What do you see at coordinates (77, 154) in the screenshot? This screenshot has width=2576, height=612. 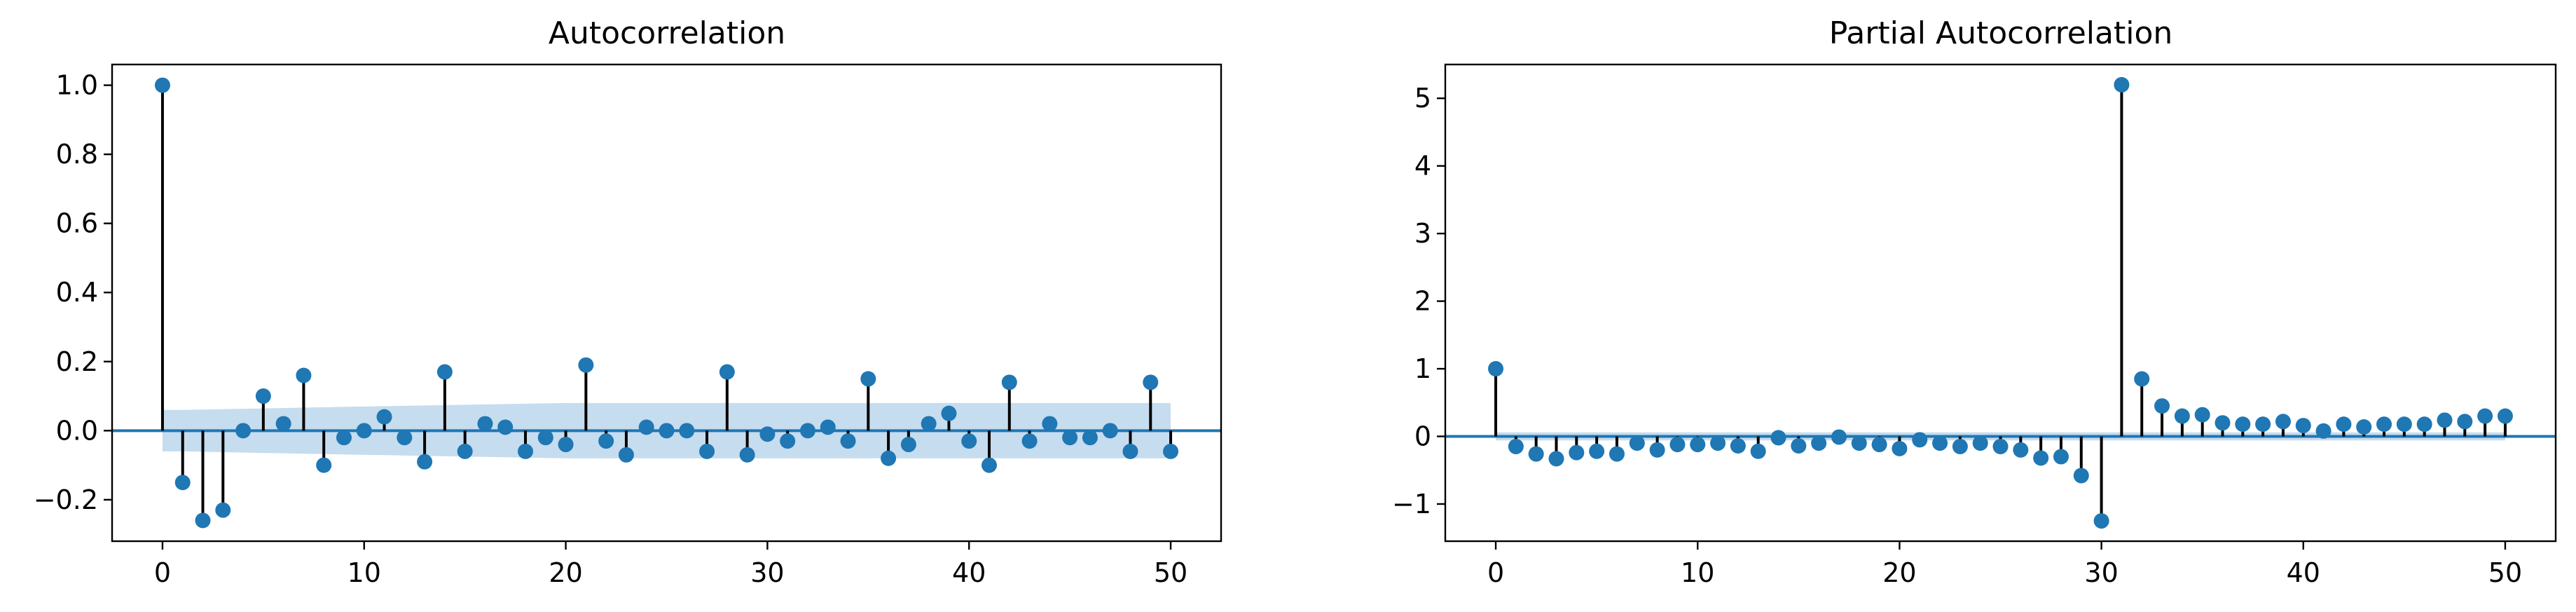 I see `acf-ytick-label: 0.8` at bounding box center [77, 154].